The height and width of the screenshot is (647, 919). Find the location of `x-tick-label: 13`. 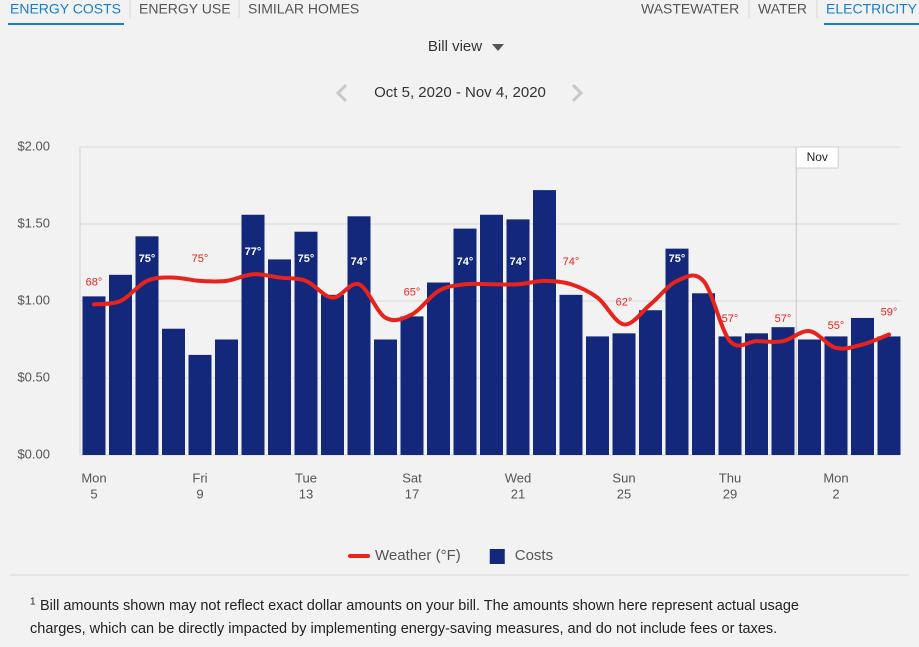

x-tick-label: 13 is located at coordinates (306, 493).